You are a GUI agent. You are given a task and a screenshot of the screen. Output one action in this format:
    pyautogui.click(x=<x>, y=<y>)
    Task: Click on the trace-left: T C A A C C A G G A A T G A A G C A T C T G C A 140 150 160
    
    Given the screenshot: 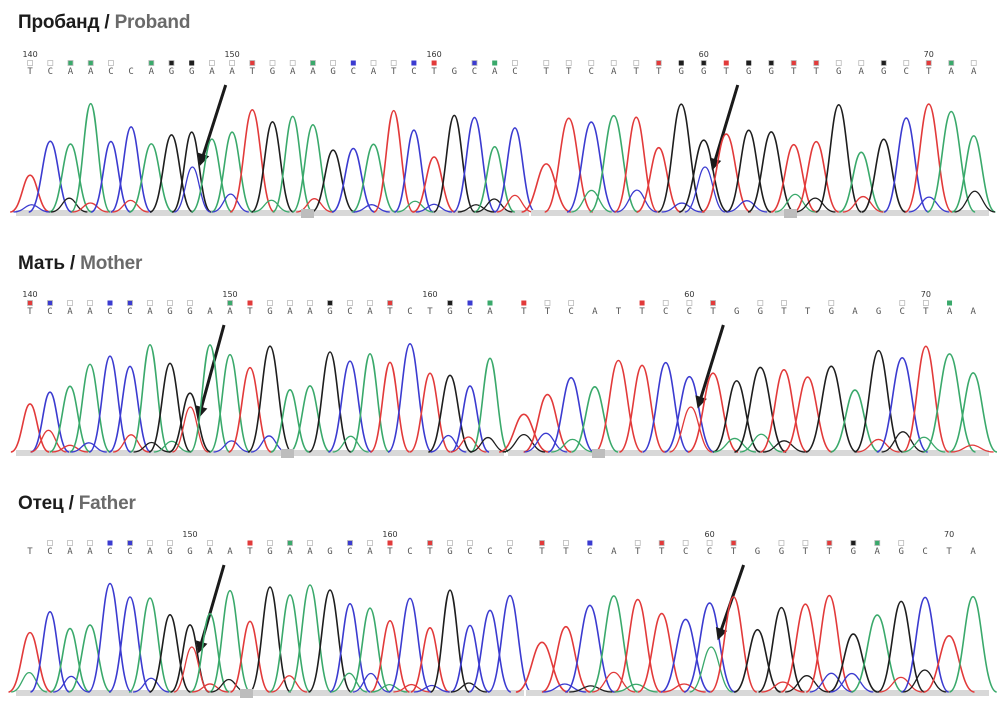 What is the action you would take?
    pyautogui.click(x=260, y=373)
    